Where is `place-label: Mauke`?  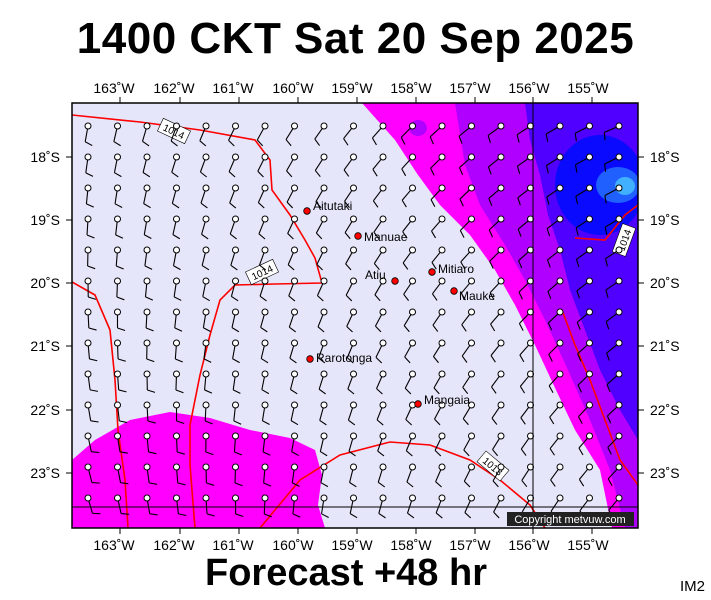
place-label: Mauke is located at coordinates (477, 296).